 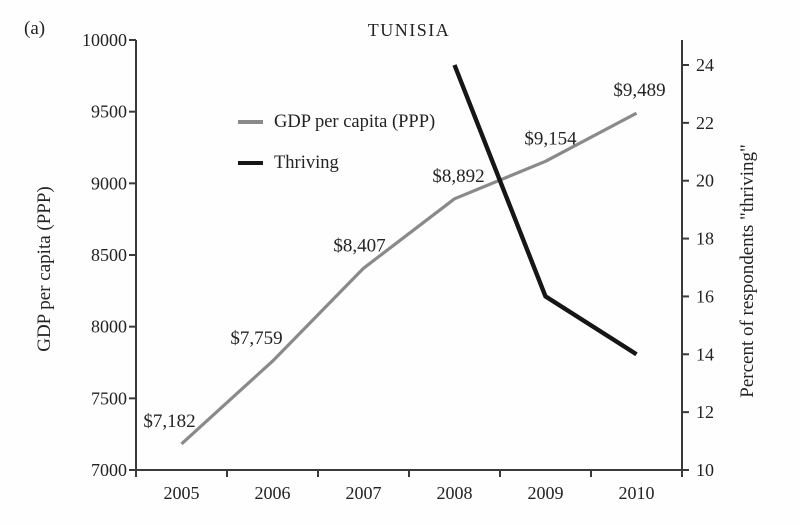 I want to click on data-point-label: $7,182, so click(x=169, y=421).